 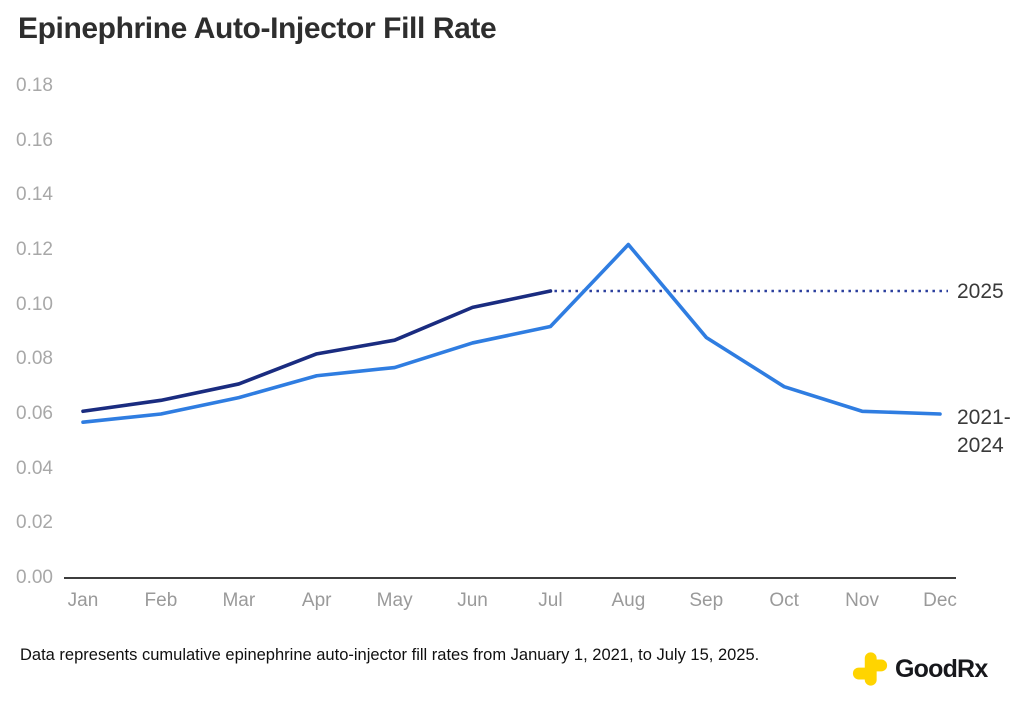 I want to click on y-axis-tick-label: 0.04, so click(x=34, y=468).